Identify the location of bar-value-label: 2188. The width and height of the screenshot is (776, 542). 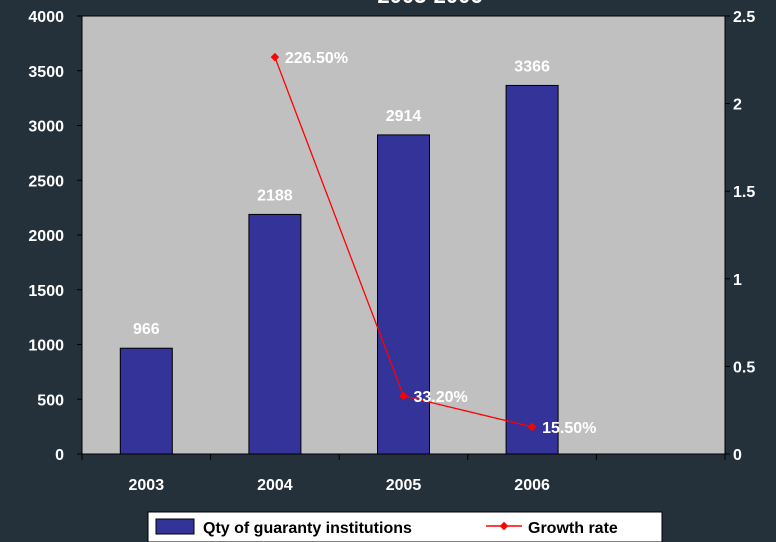
(275, 195).